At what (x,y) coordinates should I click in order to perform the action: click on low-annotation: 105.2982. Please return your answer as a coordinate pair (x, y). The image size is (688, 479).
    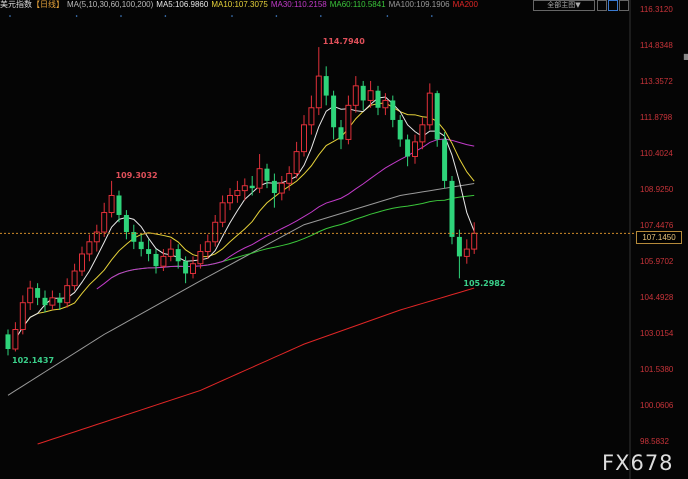
    Looking at the image, I should click on (484, 284).